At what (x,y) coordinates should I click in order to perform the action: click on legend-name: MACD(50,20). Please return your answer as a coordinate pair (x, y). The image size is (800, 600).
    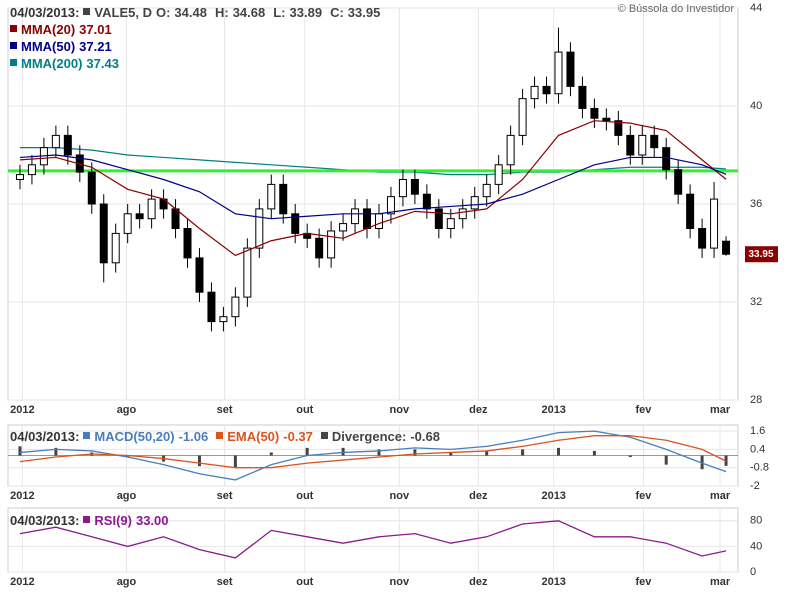
    Looking at the image, I should click on (134, 436).